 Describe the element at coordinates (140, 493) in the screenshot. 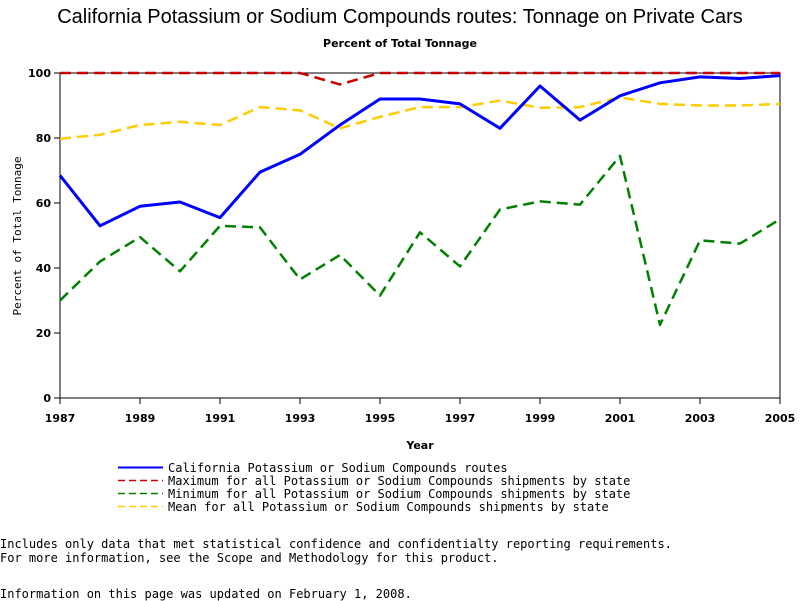

I see `legend-swatch-minimum` at that location.